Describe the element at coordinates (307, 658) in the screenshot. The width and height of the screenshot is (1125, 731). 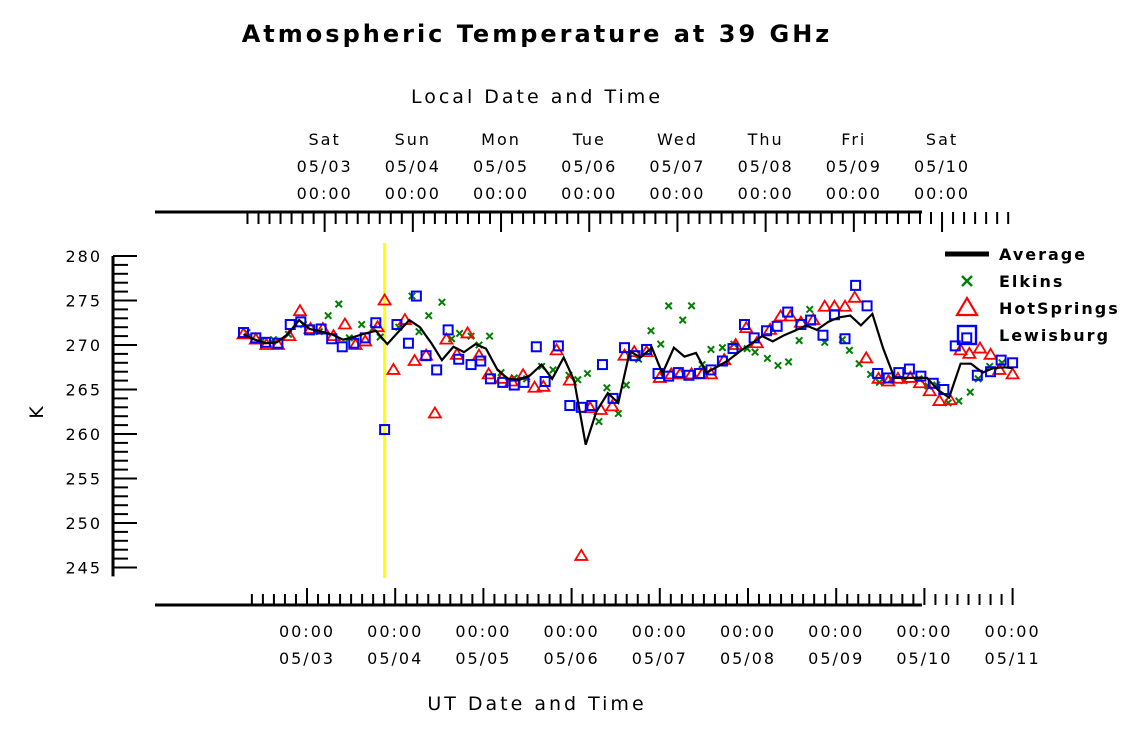
I see `x-tick-label-date: 05/03` at that location.